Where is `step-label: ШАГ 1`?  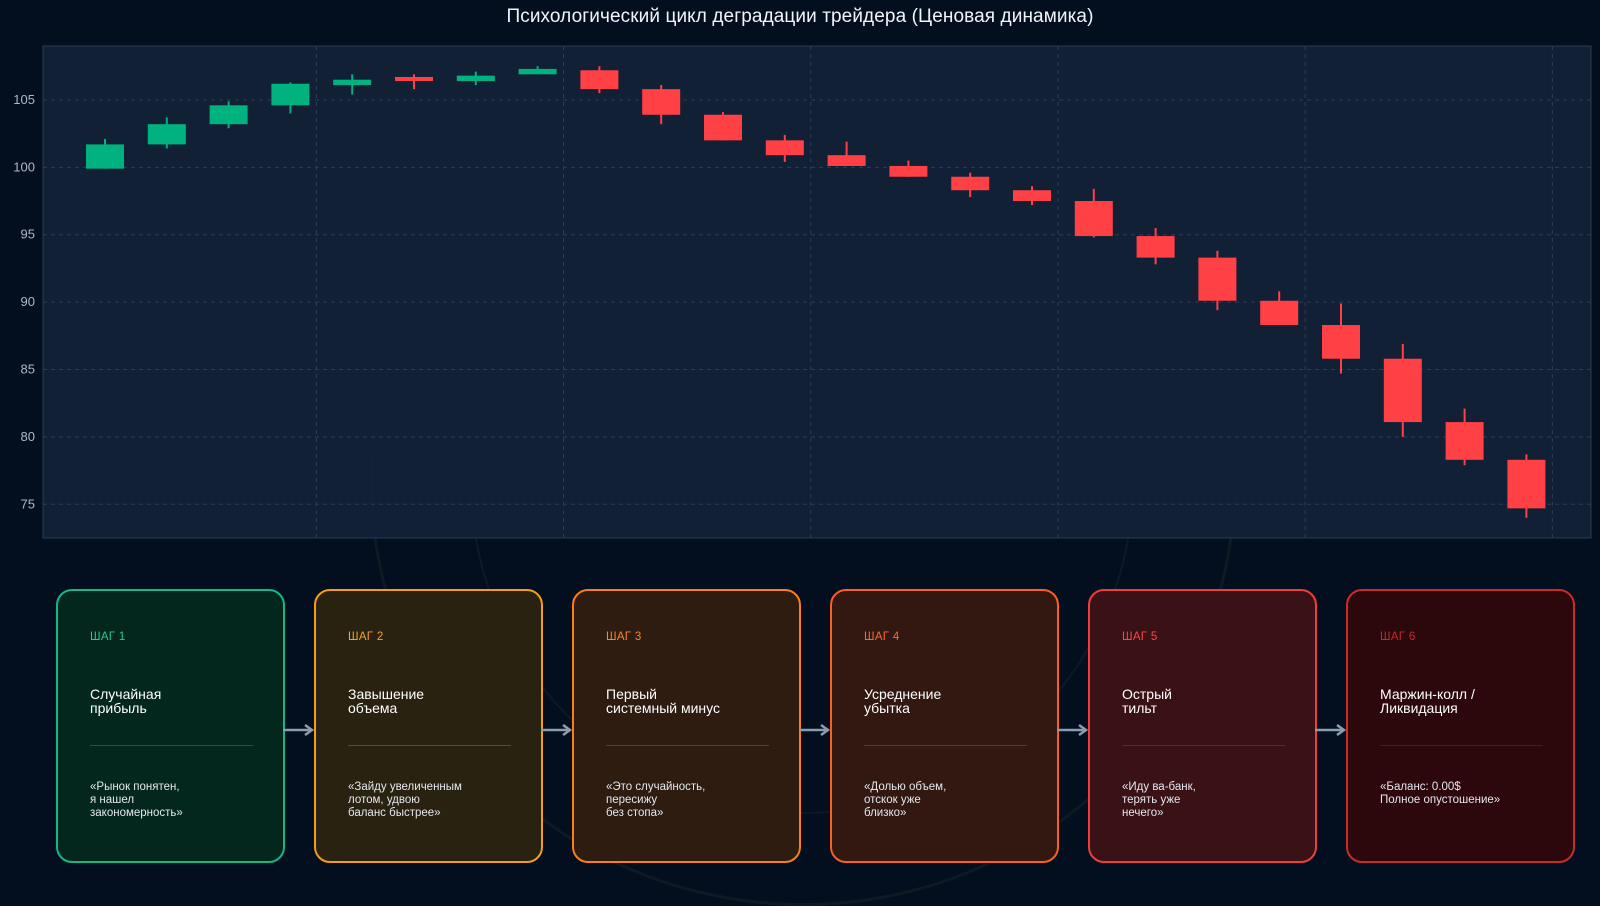
step-label: ШАГ 1 is located at coordinates (108, 637).